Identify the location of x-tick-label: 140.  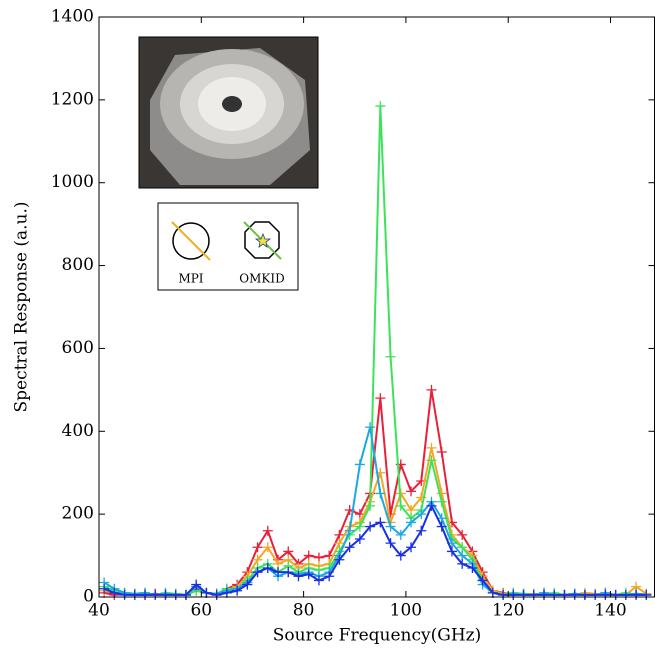
(610, 611).